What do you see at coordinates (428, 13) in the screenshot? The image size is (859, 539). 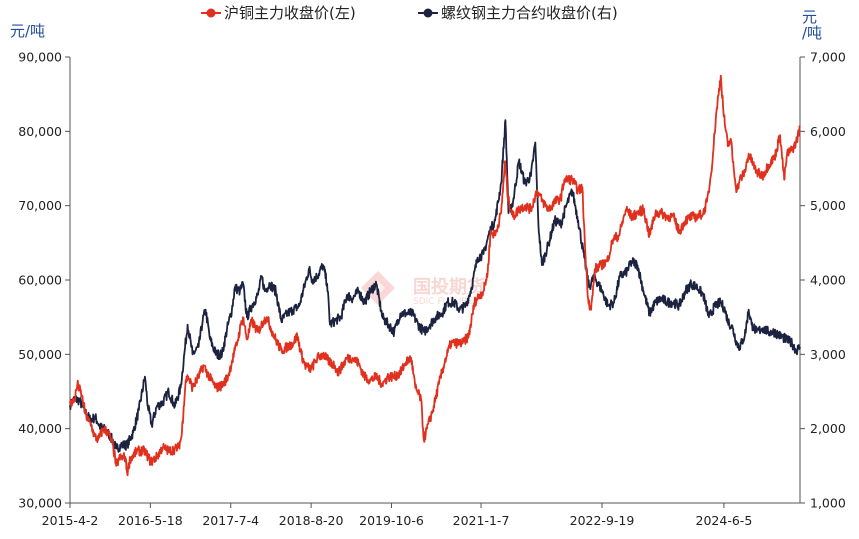 I see `legend-marker-rebar` at bounding box center [428, 13].